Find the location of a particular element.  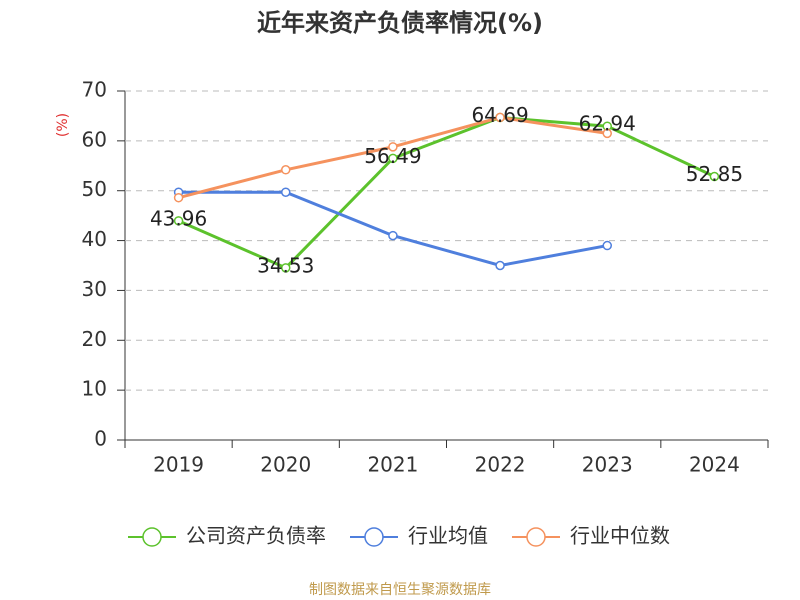

data-label: 34.53 is located at coordinates (285, 265).